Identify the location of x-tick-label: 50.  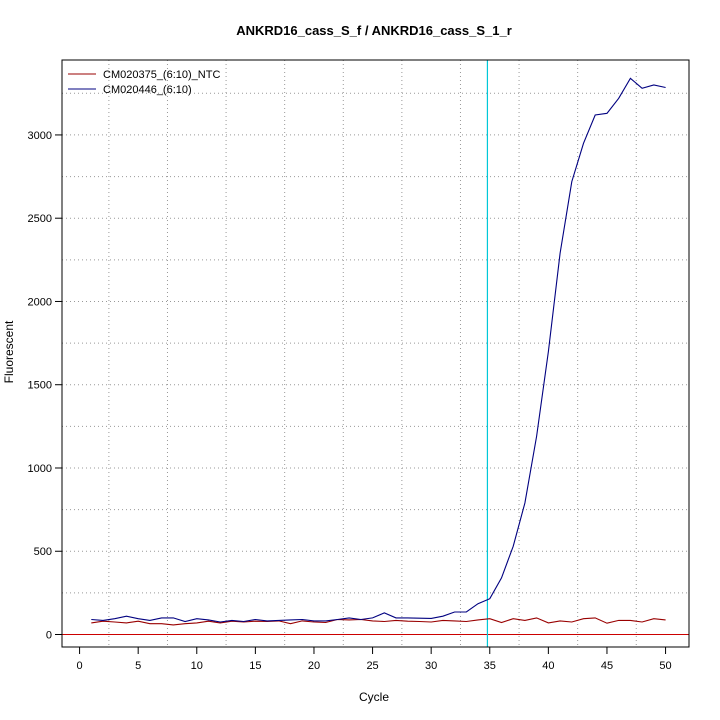
(665, 666).